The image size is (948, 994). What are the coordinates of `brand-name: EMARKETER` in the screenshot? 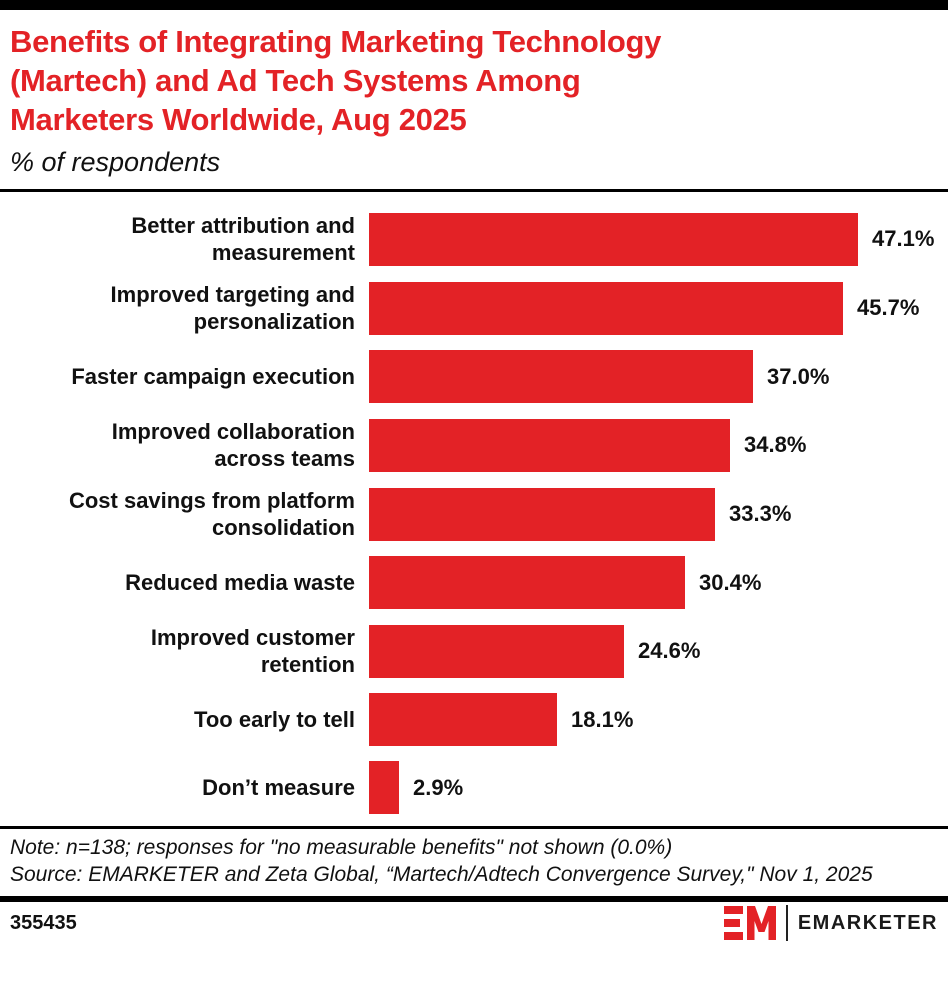 It's located at (867, 922).